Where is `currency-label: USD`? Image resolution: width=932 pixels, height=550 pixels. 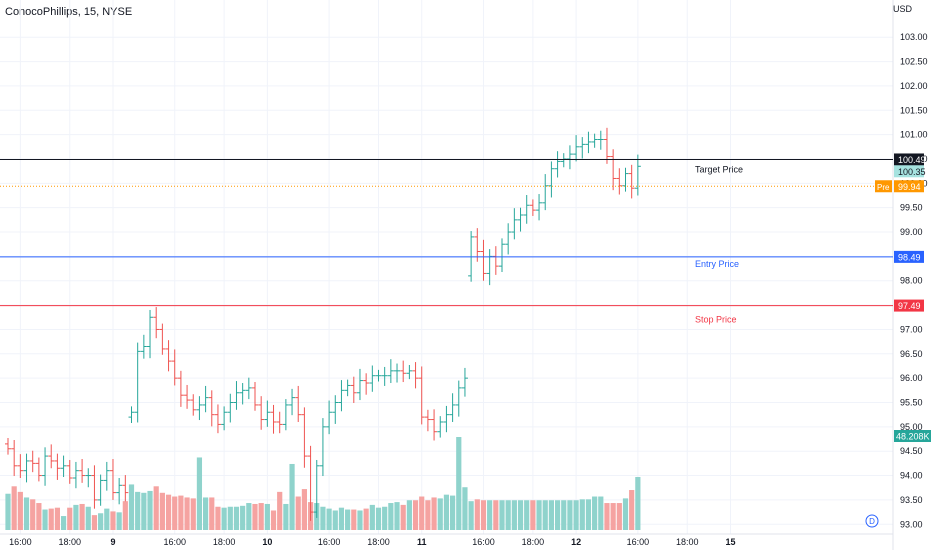 currency-label: USD is located at coordinates (902, 9).